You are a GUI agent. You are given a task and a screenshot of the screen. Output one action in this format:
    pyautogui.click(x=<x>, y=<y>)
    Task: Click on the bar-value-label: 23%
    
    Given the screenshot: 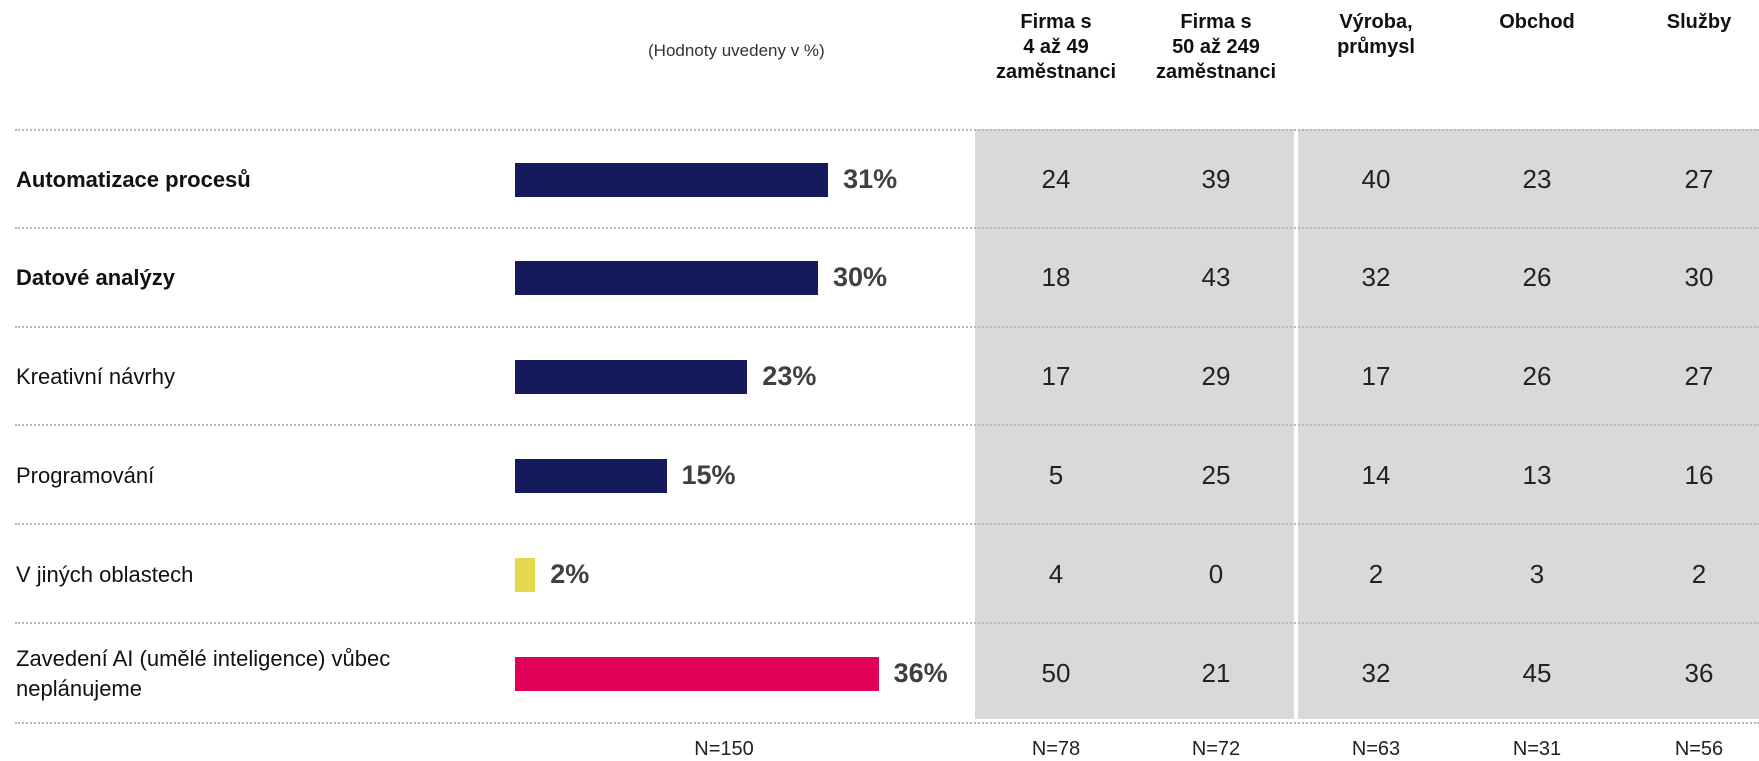 What is the action you would take?
    pyautogui.click(x=789, y=376)
    